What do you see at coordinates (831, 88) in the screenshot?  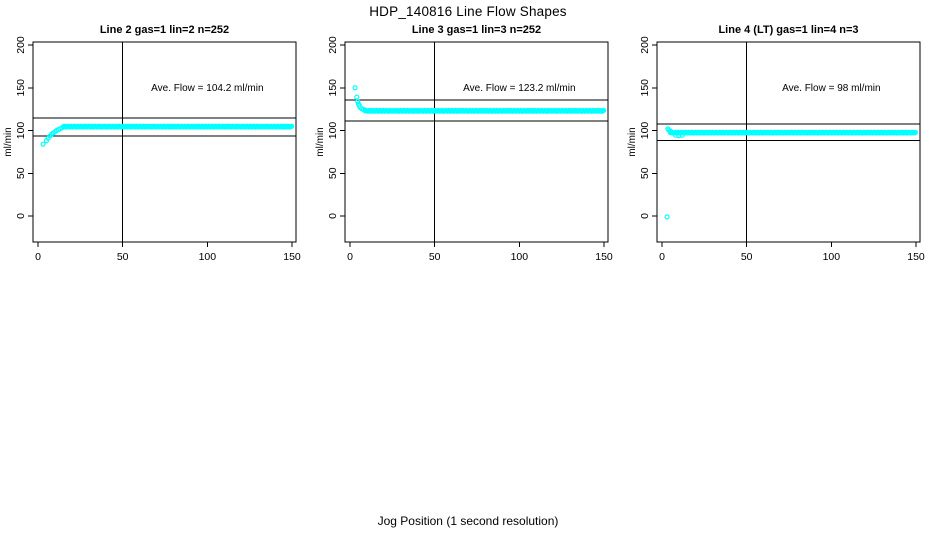 I see `ave-flow-annotation: Ave. Flow = 98 ml/min` at bounding box center [831, 88].